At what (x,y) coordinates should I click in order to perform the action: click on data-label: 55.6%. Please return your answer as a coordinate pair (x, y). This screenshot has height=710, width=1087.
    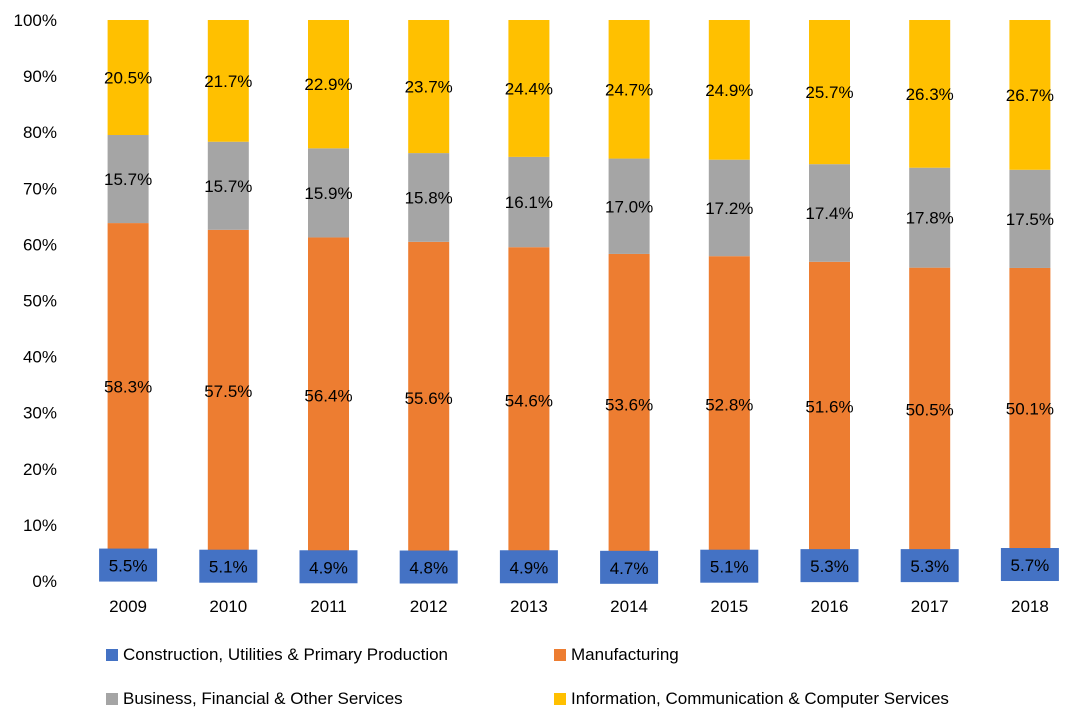
    Looking at the image, I should click on (429, 398).